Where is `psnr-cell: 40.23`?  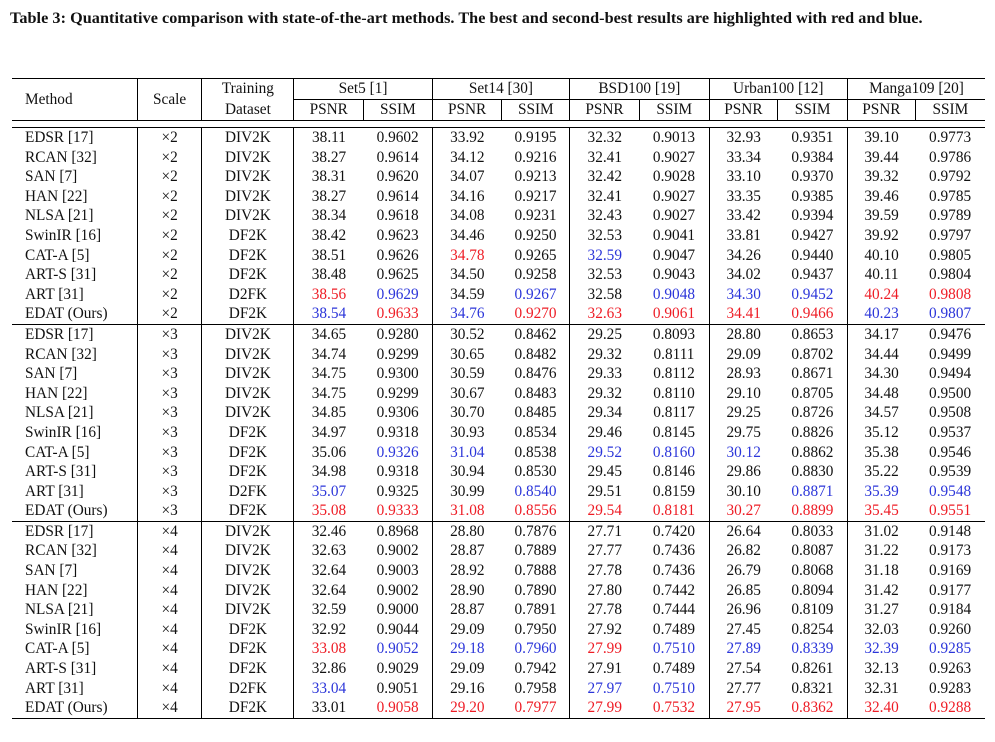 psnr-cell: 40.23 is located at coordinates (881, 314).